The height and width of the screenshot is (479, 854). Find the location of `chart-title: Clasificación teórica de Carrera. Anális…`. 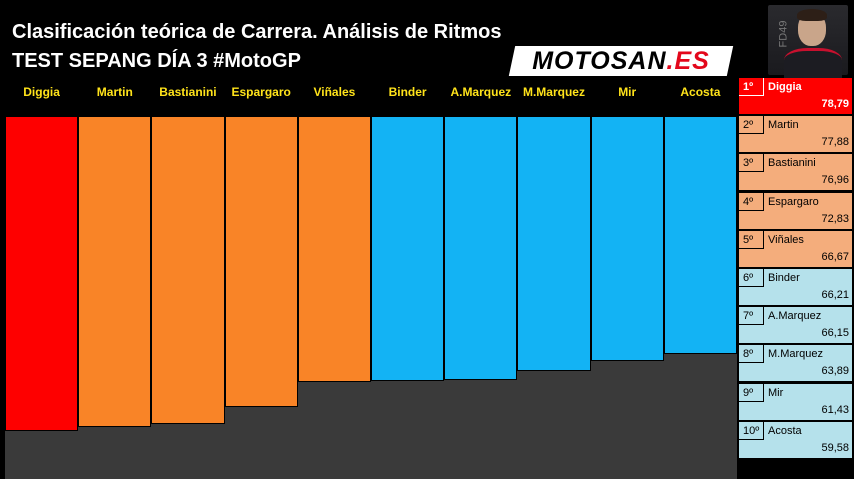

chart-title: Clasificación teórica de Carrera. Anális… is located at coordinates (257, 32).